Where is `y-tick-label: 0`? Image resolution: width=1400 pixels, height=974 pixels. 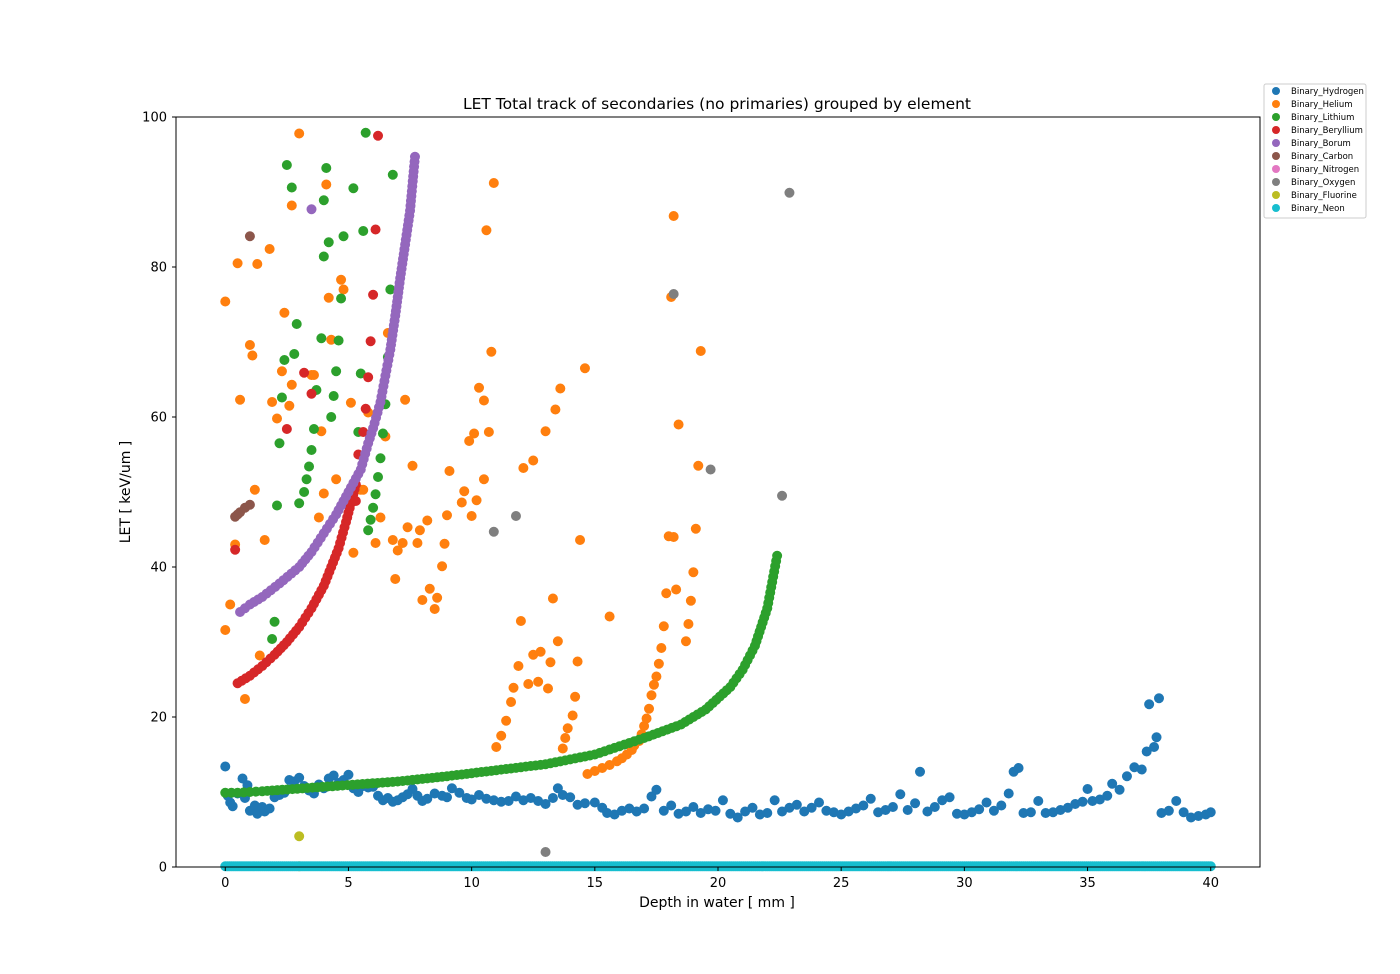 y-tick-label: 0 is located at coordinates (163, 868).